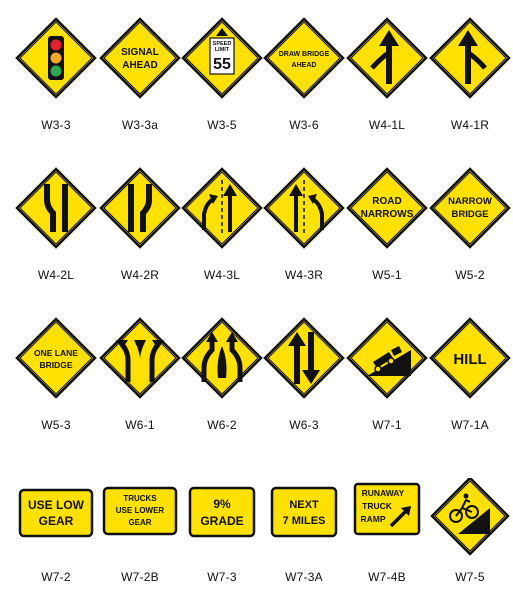 This screenshot has height=612, width=513. Describe the element at coordinates (469, 513) in the screenshot. I see `bicycle-on-hill-icon` at that location.